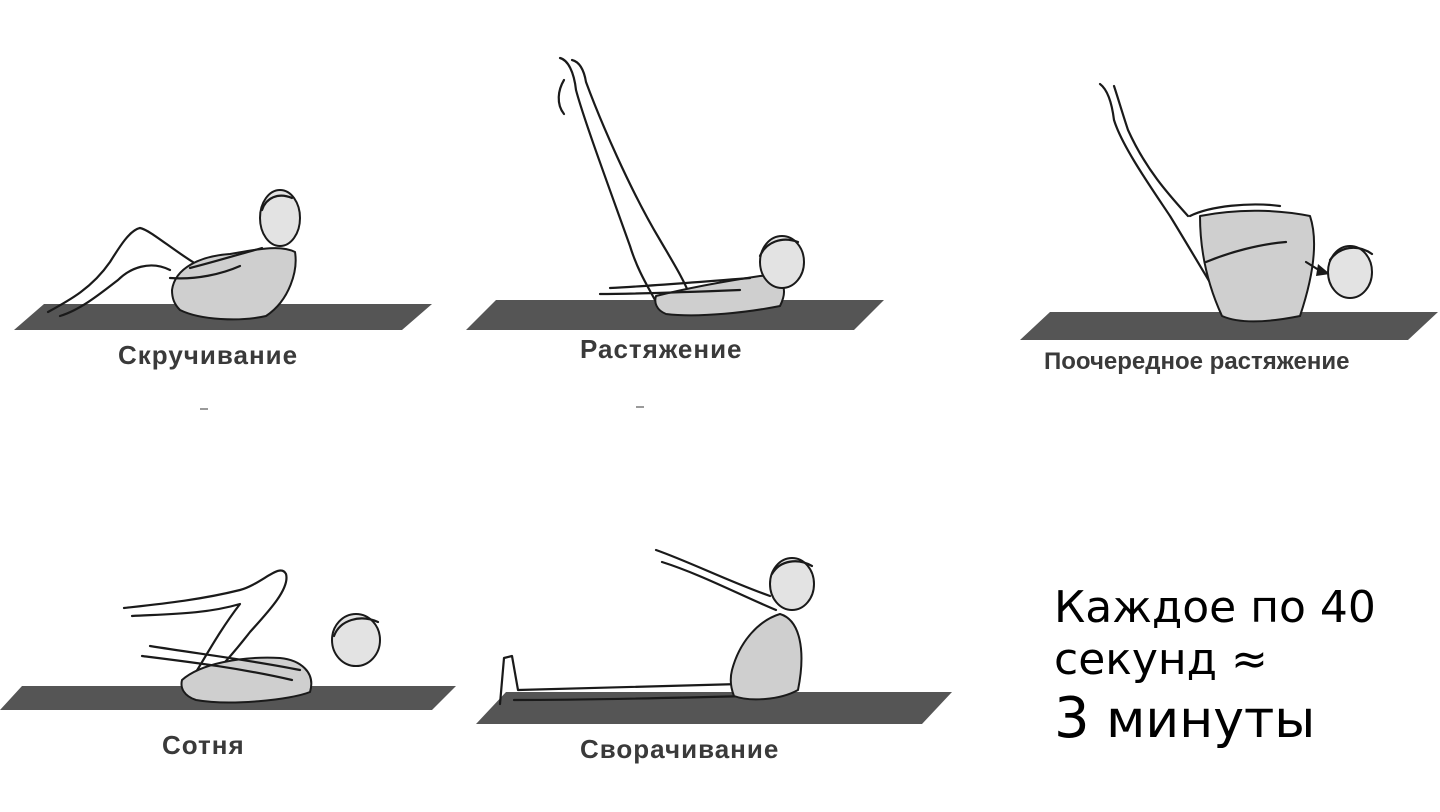 The width and height of the screenshot is (1440, 812). I want to click on duration-note: Каждое по 40 секунд ≈ 3 минуты, so click(1239, 667).